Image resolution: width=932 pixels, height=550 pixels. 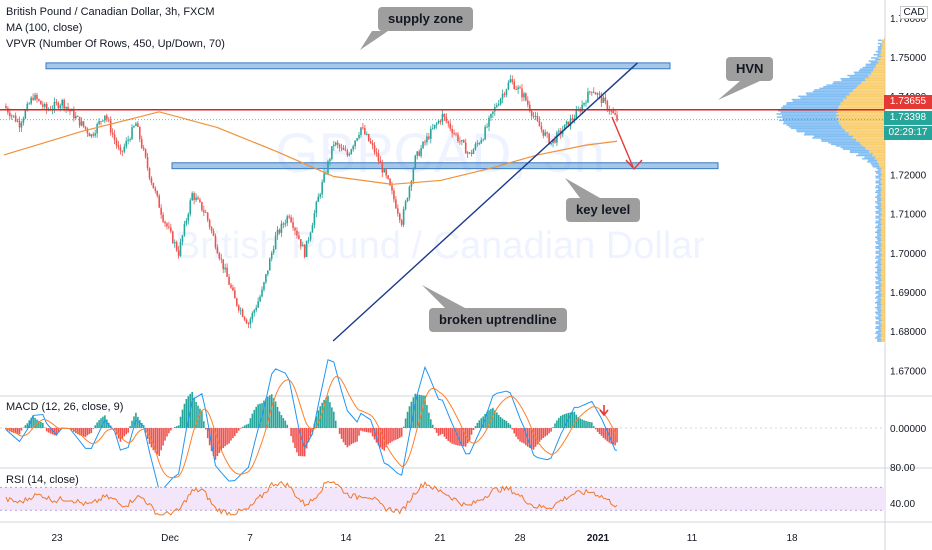 What do you see at coordinates (65, 407) in the screenshot?
I see `macd-indicator-label: MACD (12, 26, close, 9)` at bounding box center [65, 407].